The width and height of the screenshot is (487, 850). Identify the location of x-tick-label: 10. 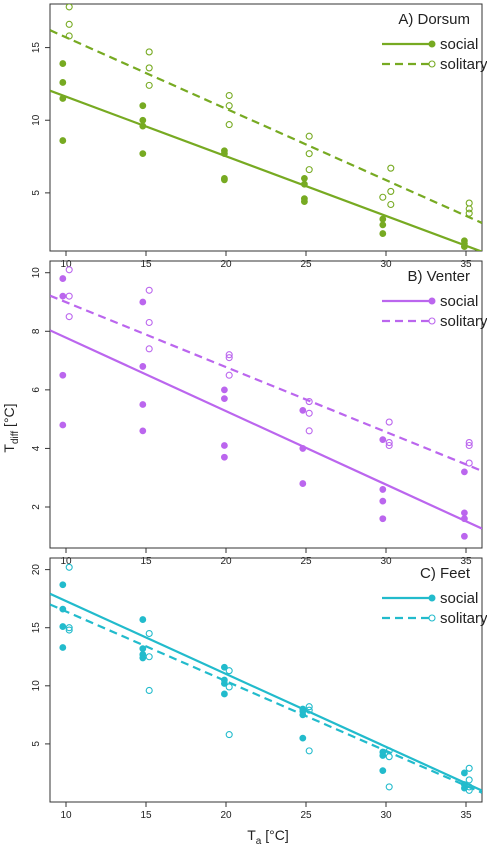
(66, 815).